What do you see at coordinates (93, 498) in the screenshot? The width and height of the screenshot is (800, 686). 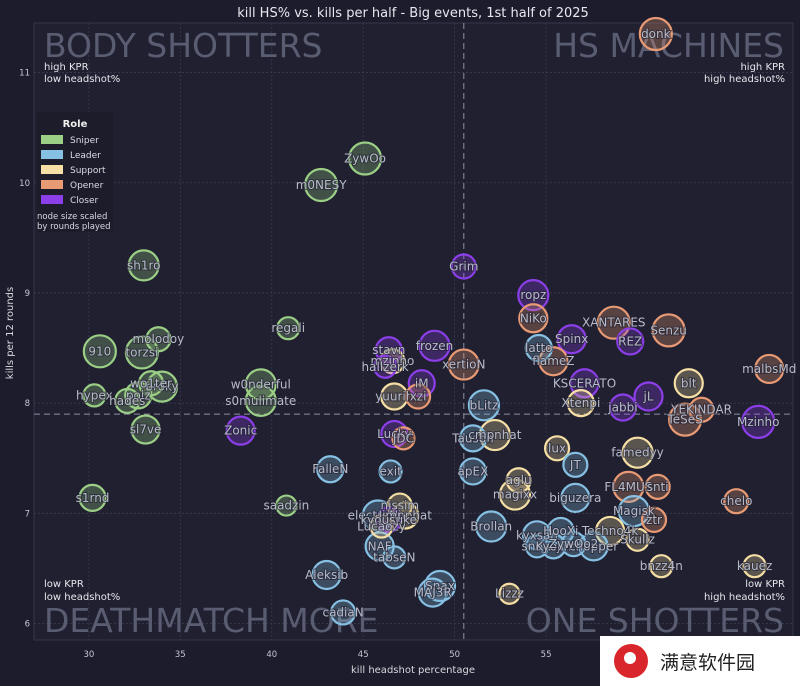 I see `point-label: s1rnd` at bounding box center [93, 498].